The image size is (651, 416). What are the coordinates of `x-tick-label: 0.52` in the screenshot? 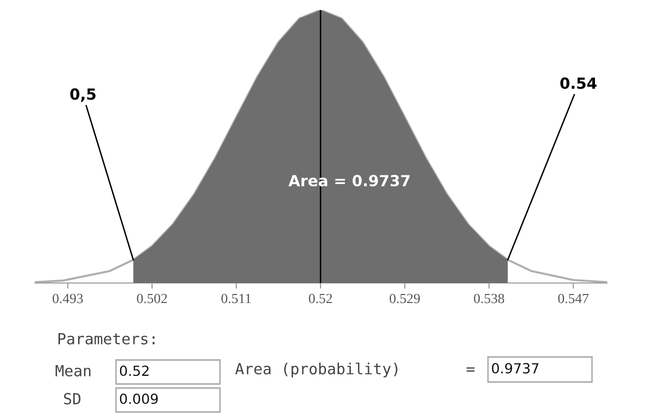 It's located at (320, 299).